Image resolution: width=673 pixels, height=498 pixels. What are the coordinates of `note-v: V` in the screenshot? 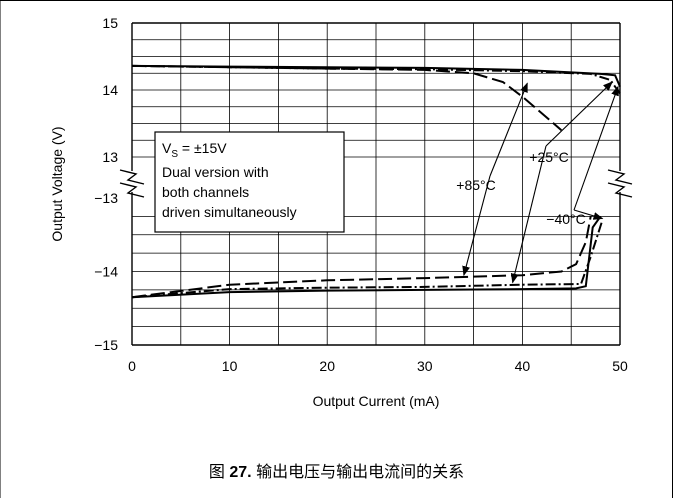 It's located at (167, 148).